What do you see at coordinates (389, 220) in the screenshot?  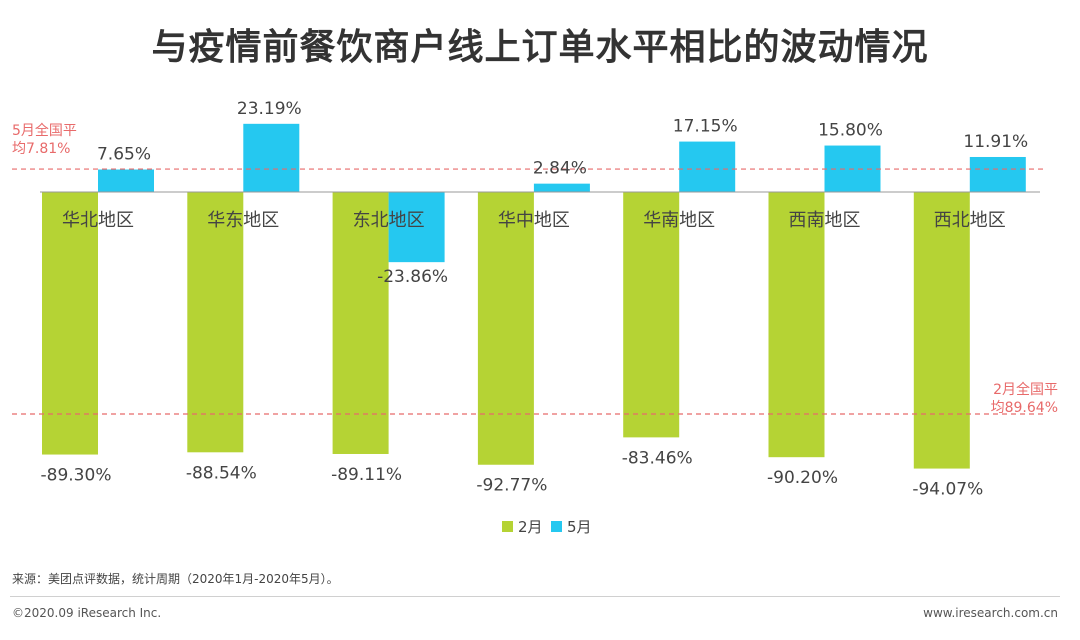 I see `category-label-2: 东北地区` at bounding box center [389, 220].